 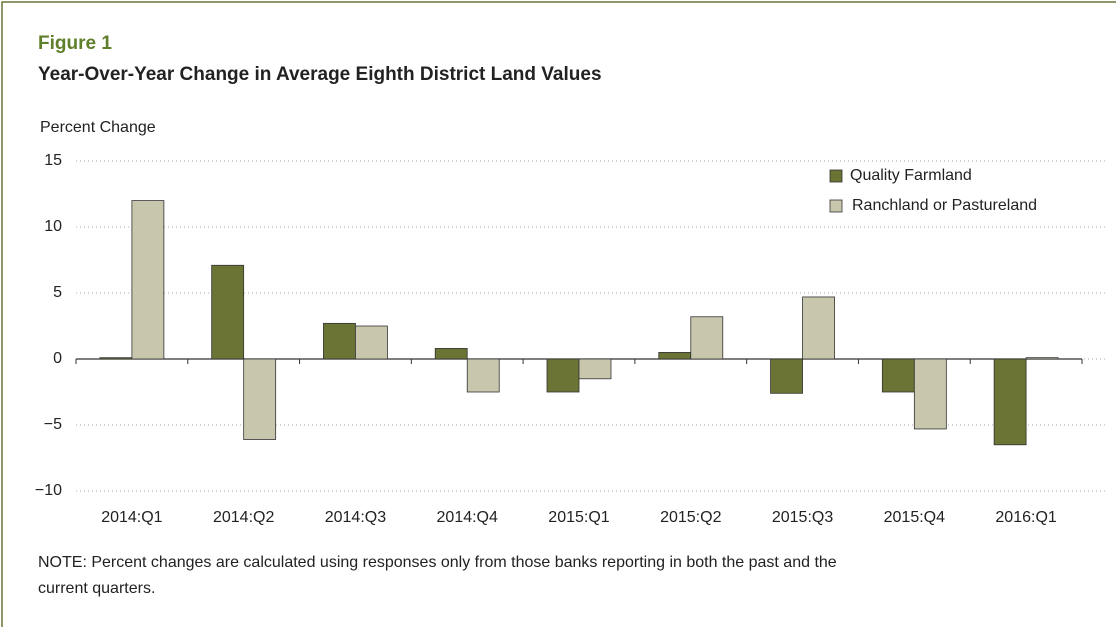 I want to click on y-tick-label: 10, so click(x=53, y=226).